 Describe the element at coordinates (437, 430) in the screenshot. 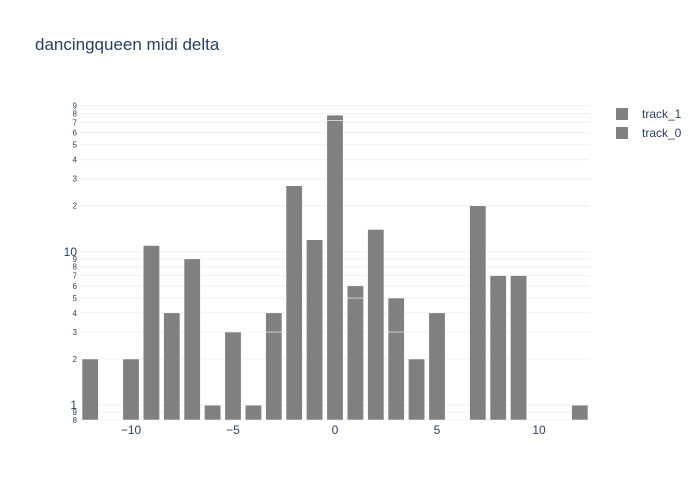

I see `x-tick-label: 5` at that location.